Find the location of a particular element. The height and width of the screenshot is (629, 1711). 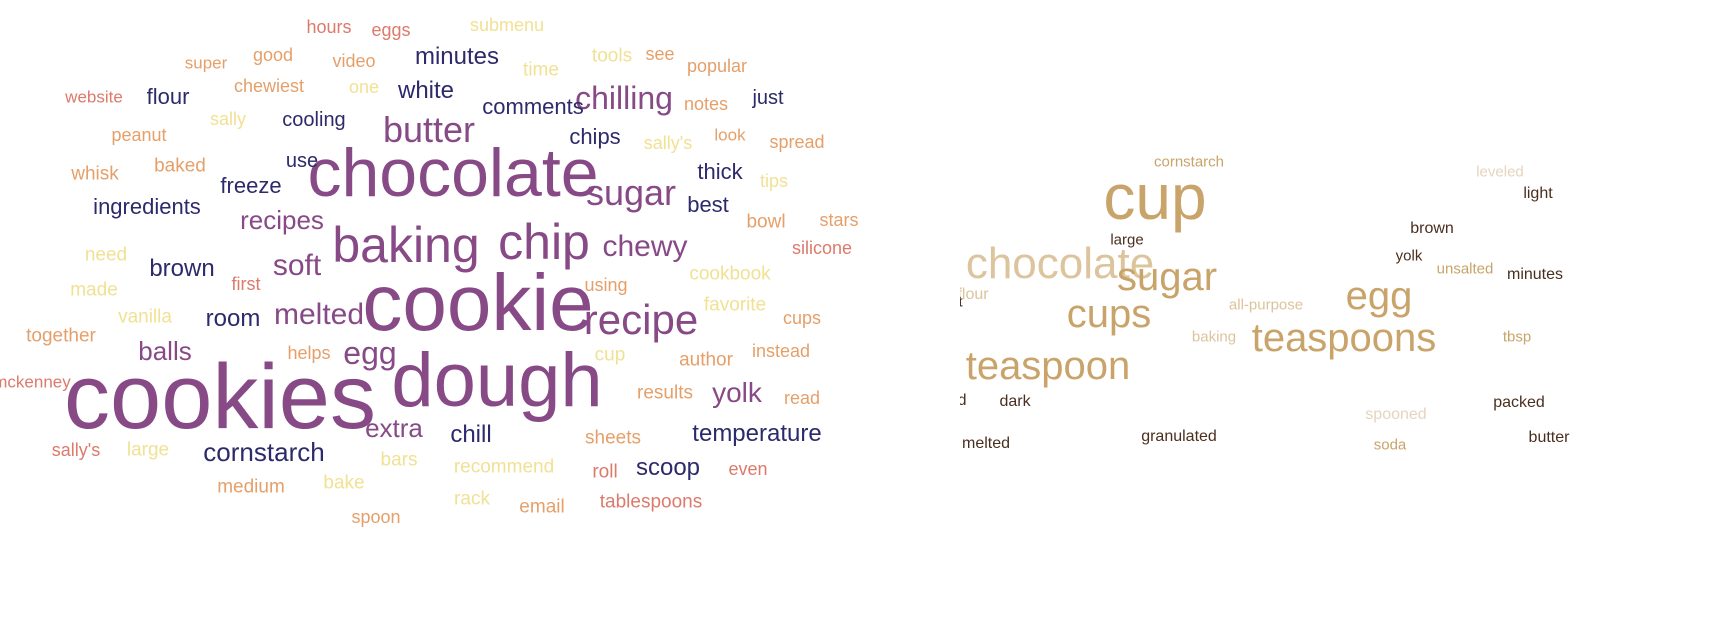

left-word: tips is located at coordinates (774, 181).